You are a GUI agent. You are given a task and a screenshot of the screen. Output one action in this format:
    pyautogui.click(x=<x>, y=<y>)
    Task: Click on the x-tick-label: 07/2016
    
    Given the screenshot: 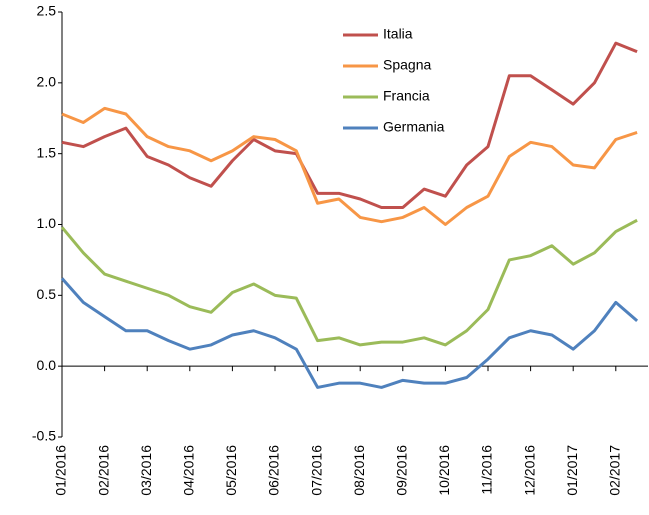 What is the action you would take?
    pyautogui.click(x=316, y=470)
    